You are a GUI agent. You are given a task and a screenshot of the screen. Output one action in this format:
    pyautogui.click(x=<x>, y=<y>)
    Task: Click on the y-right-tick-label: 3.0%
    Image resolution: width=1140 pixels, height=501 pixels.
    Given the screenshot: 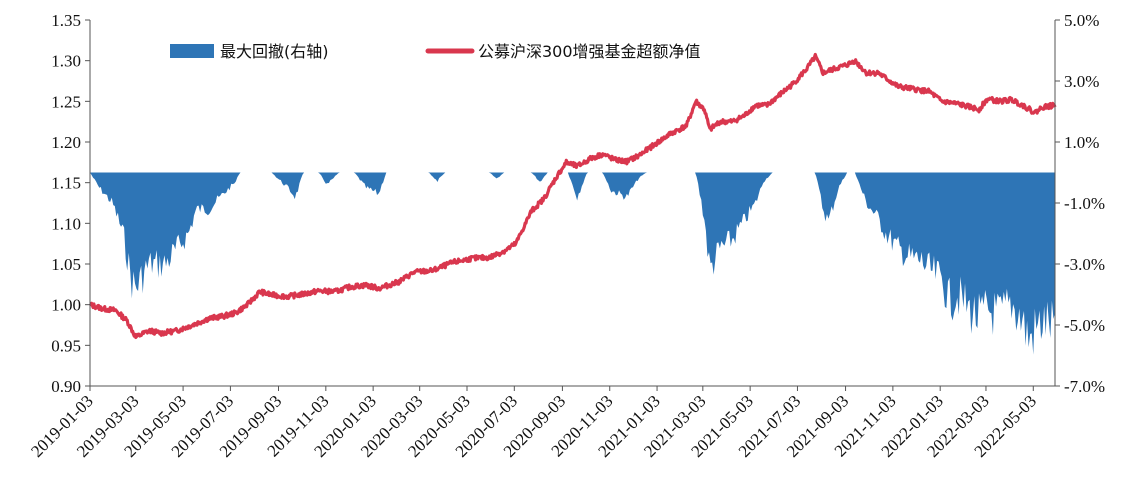 What is the action you would take?
    pyautogui.click(x=1081, y=81)
    